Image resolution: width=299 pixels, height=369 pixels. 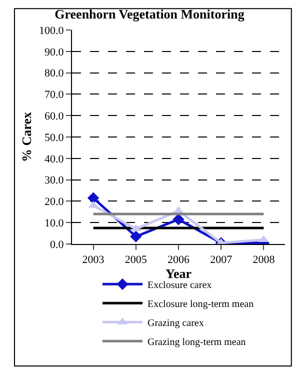 I want to click on x-tick-label: 2008, so click(x=264, y=260).